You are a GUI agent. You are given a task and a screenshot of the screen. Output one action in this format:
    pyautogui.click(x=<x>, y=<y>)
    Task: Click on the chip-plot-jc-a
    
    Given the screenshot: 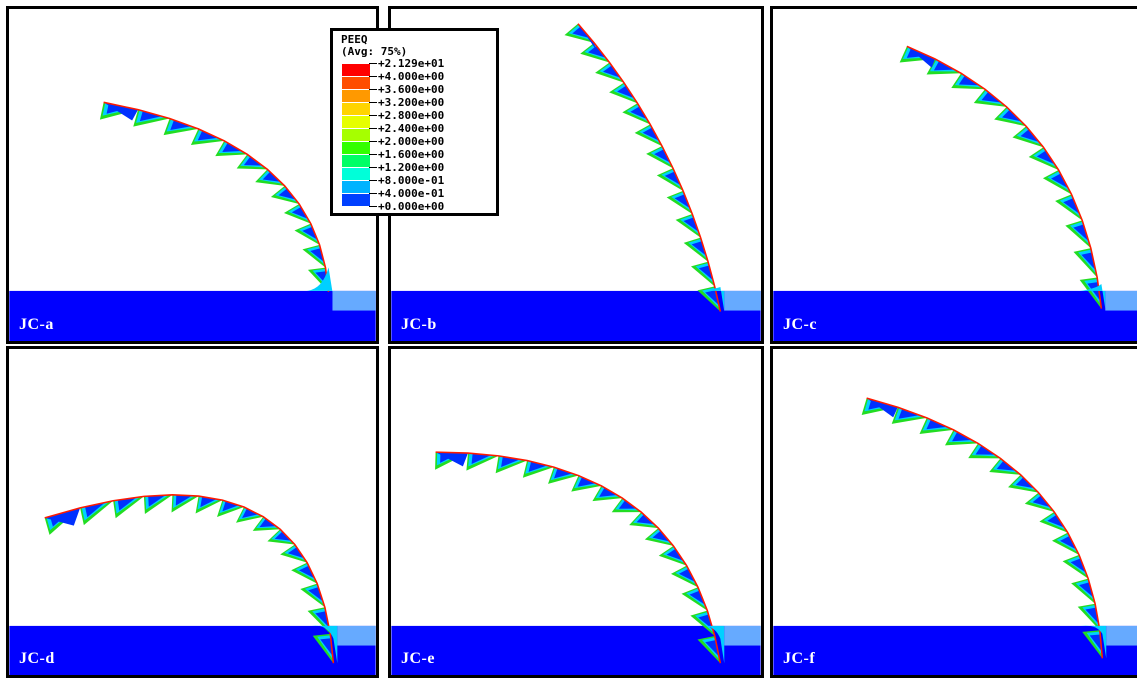 What is the action you would take?
    pyautogui.click(x=192, y=221)
    